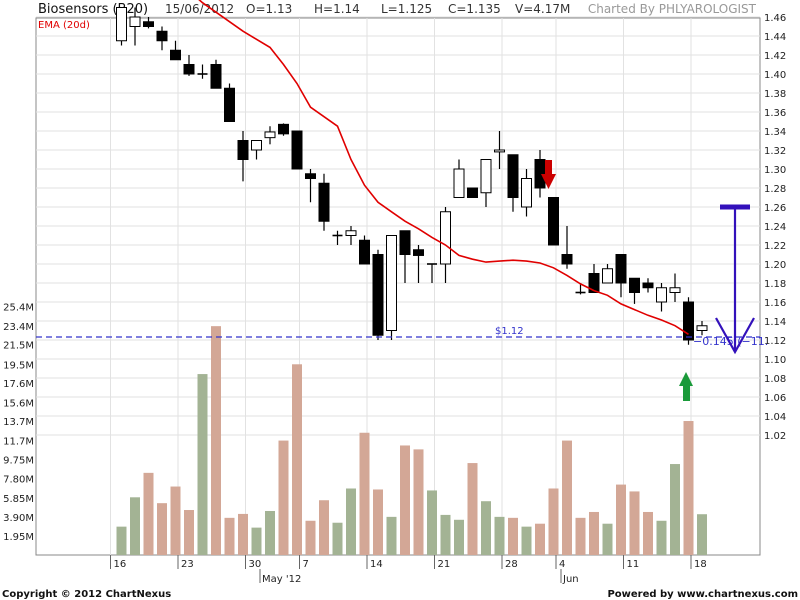  What do you see at coordinates (775, 246) in the screenshot?
I see `price-tick-label: 1.22` at bounding box center [775, 246].